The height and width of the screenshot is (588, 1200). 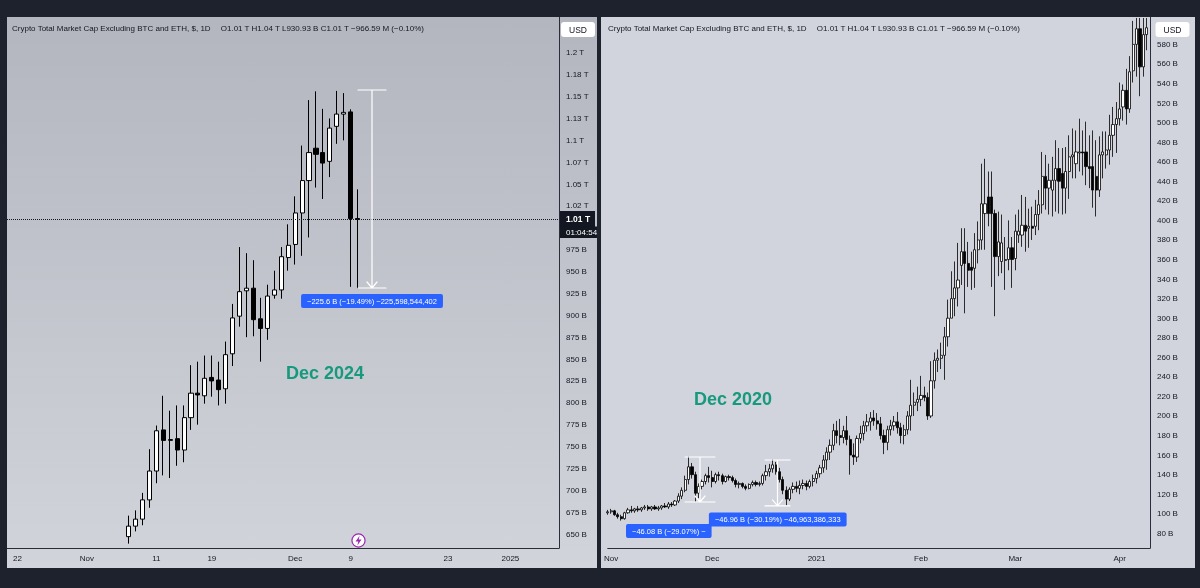 I want to click on y-tick-label: 775 B, so click(x=576, y=425).